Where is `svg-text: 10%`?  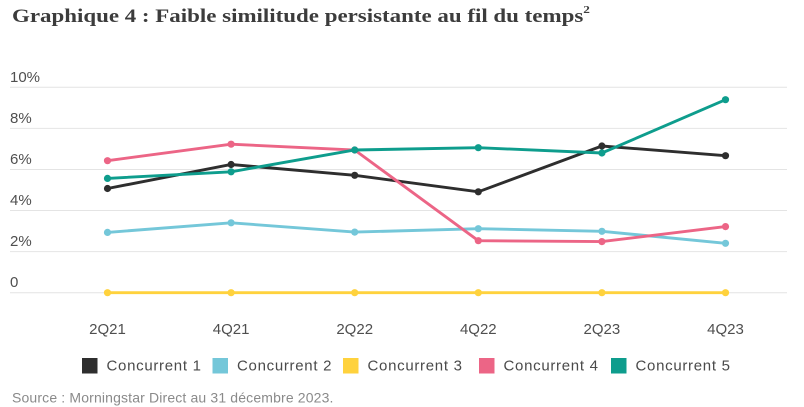
svg-text: 10% is located at coordinates (25, 77).